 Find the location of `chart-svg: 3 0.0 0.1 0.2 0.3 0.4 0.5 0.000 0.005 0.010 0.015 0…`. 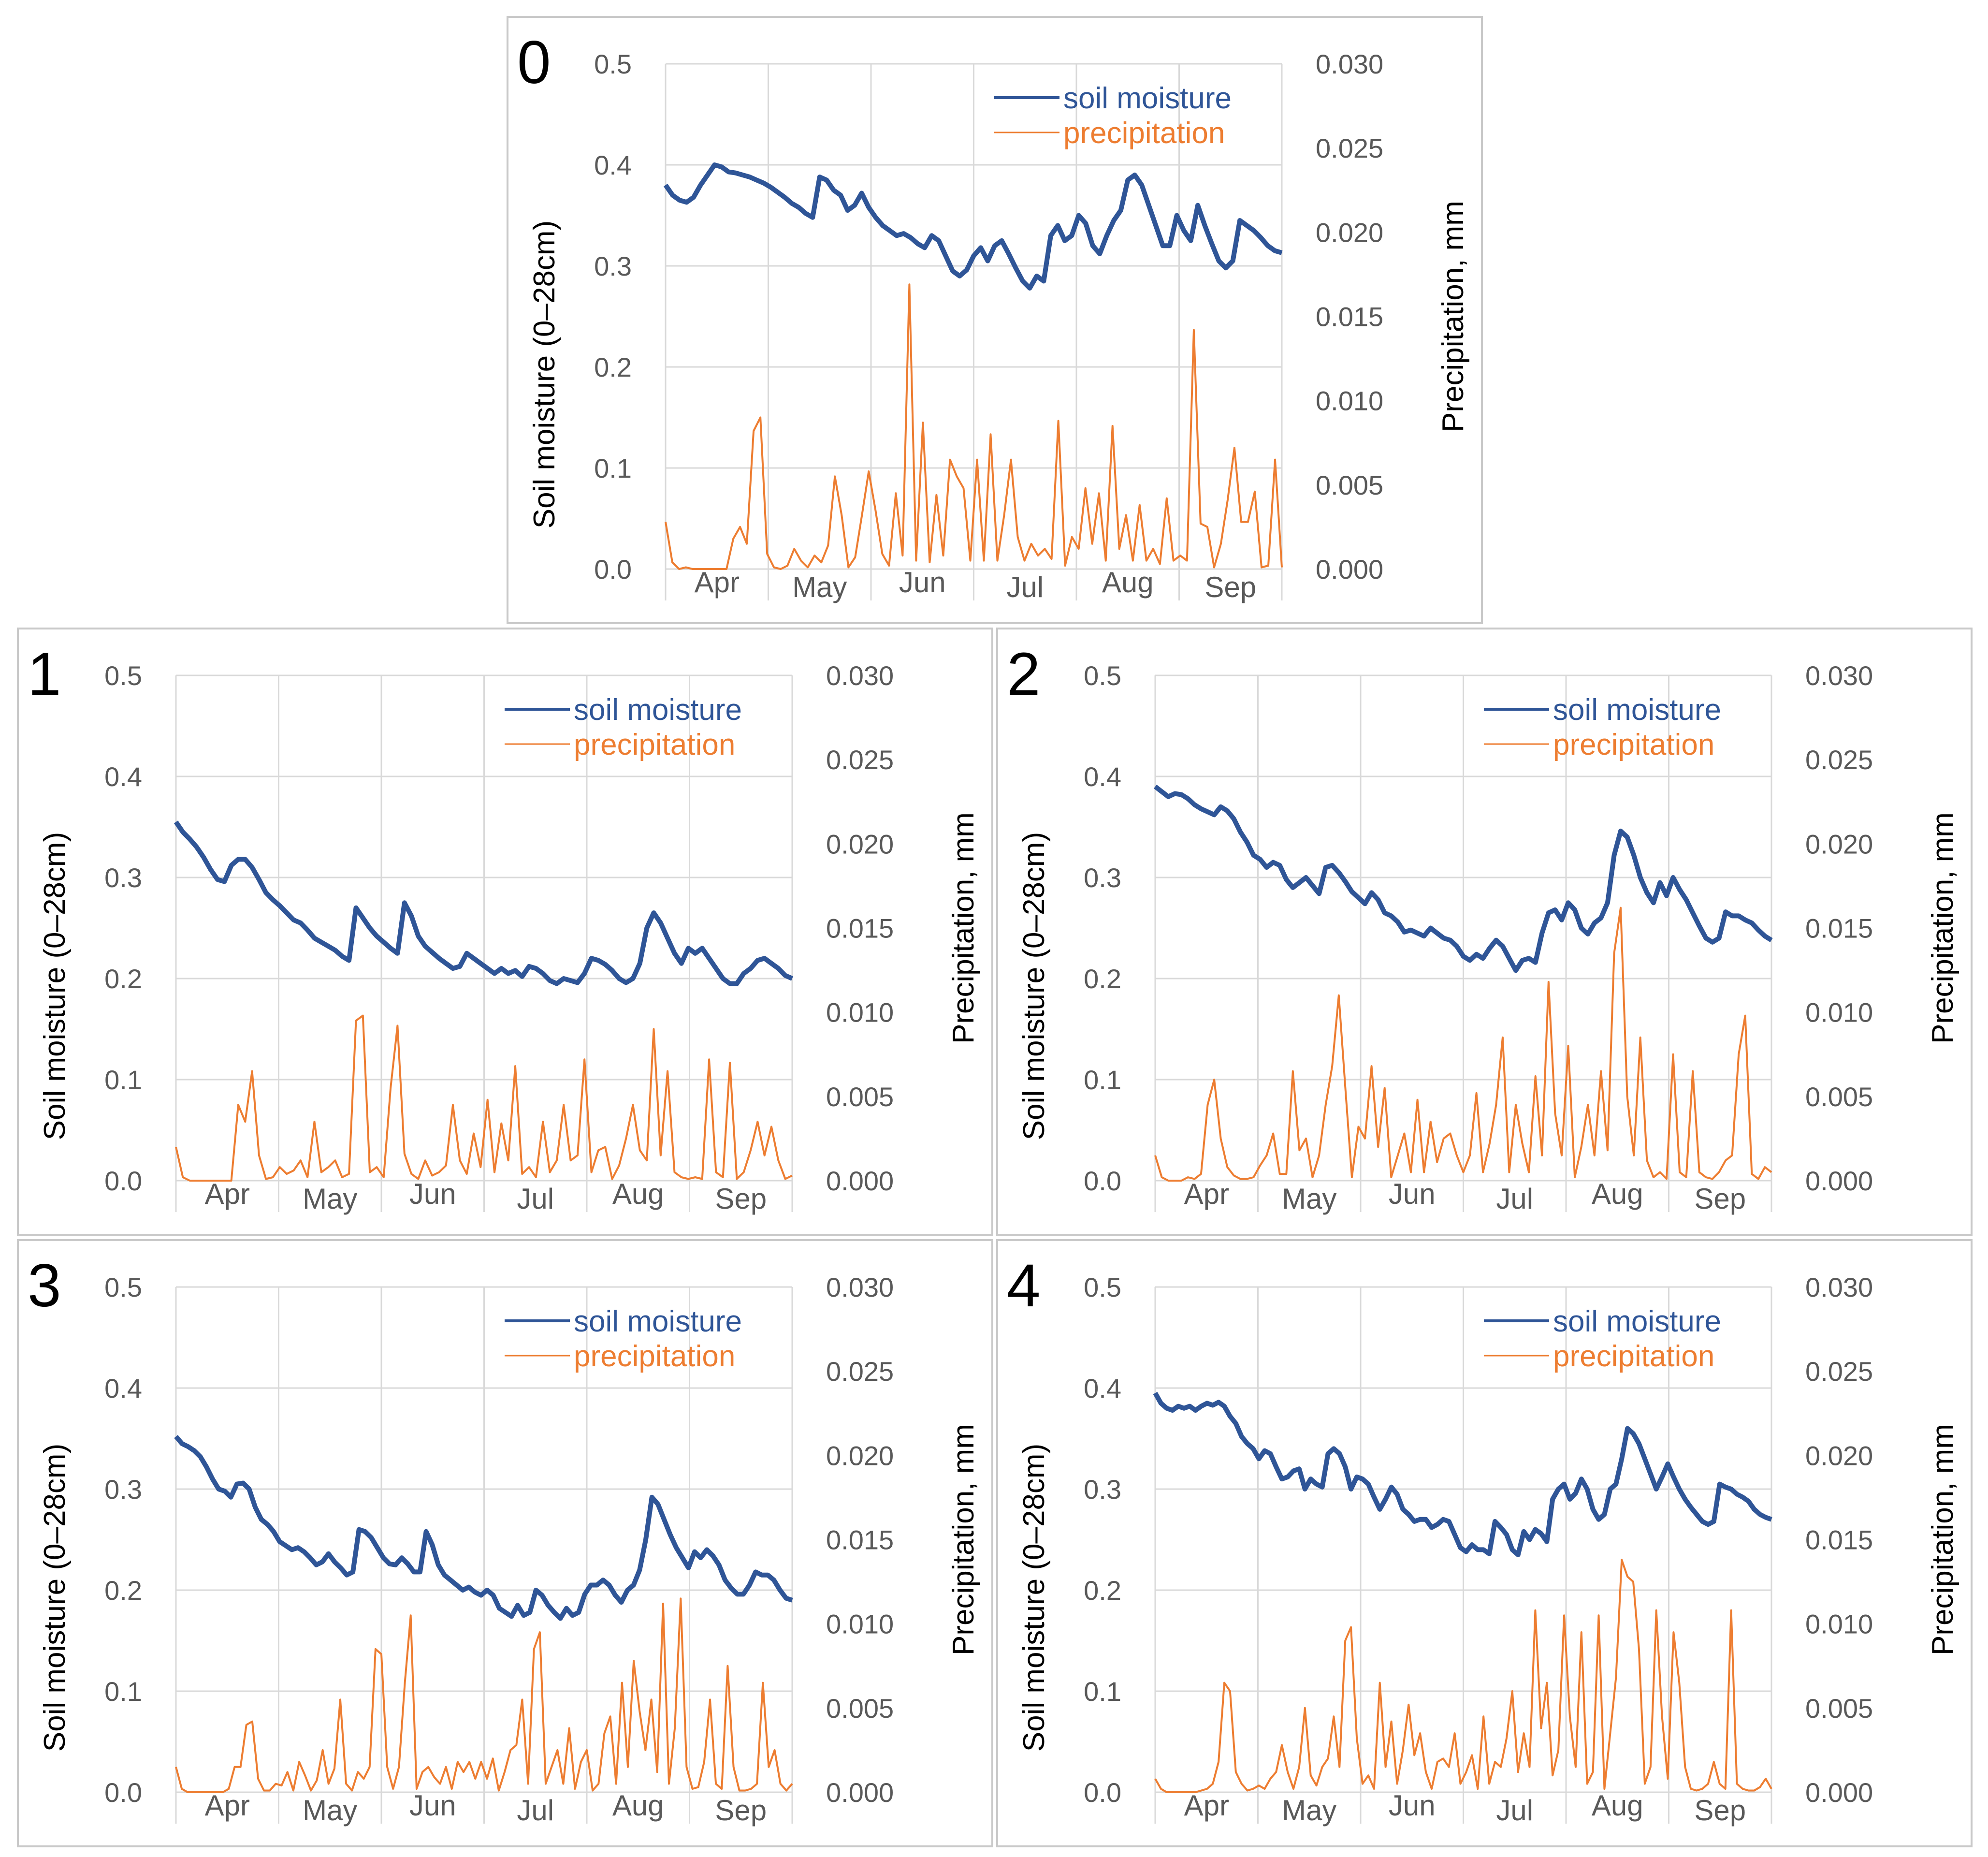

chart-svg: 3 0.0 0.1 0.2 0.3 0.4 0.5 0.000 0.005 0.010 0.015 0… is located at coordinates (504, 1539).